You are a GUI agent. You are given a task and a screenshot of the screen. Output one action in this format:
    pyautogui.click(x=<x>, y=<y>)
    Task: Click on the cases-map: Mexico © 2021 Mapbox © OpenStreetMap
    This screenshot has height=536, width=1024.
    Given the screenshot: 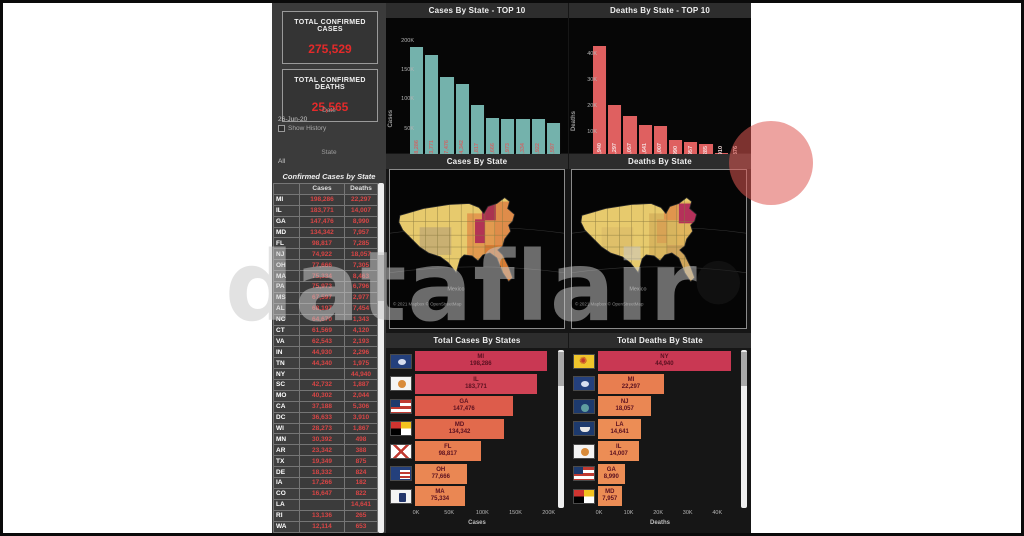 What is the action you would take?
    pyautogui.click(x=477, y=249)
    